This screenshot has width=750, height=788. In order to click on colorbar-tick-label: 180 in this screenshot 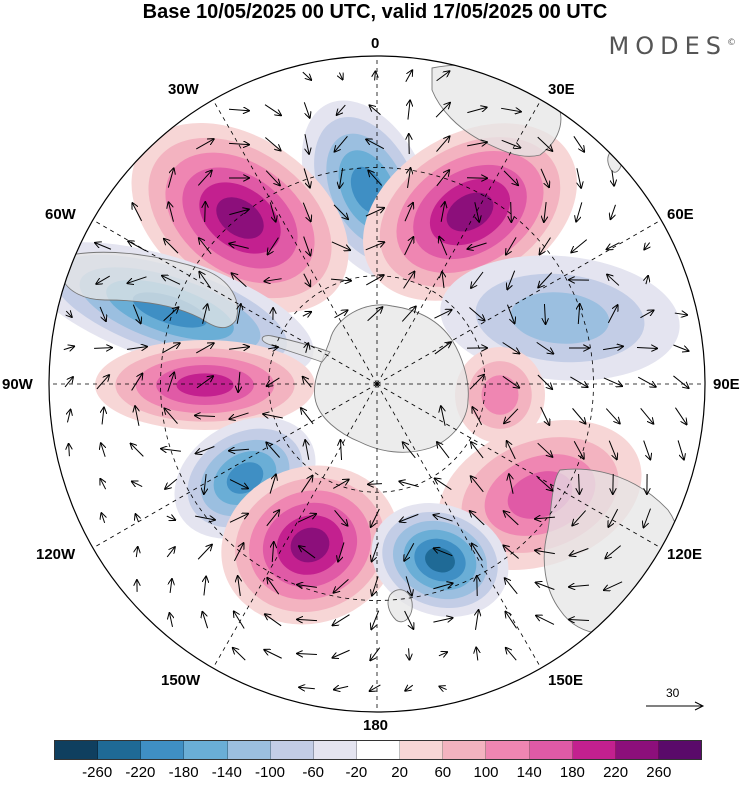, I will do `click(572, 773)`.